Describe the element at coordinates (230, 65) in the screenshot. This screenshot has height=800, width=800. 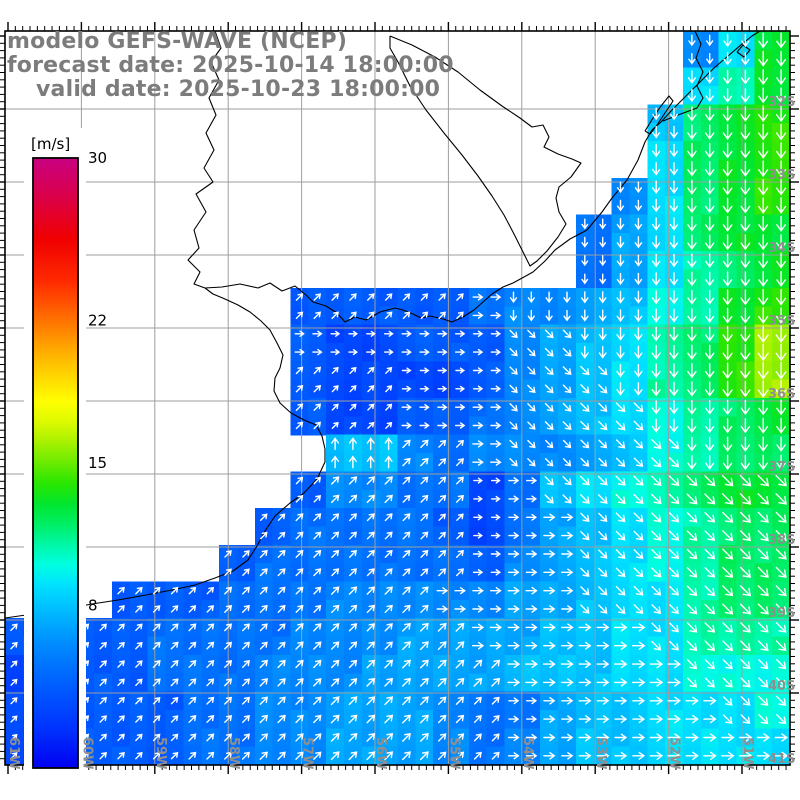
I see `forecast-date-text: forecast date: 2025-10-14 18:00:00` at that location.